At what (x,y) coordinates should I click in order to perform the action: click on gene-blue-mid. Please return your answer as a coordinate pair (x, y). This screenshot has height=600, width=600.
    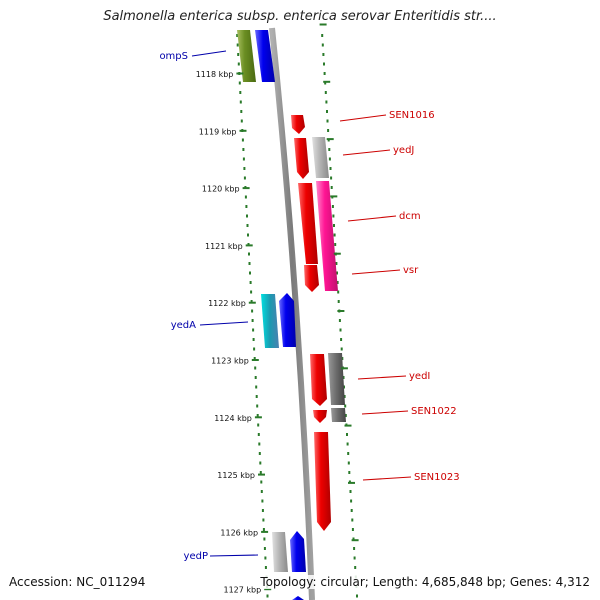
    Looking at the image, I should click on (287, 320).